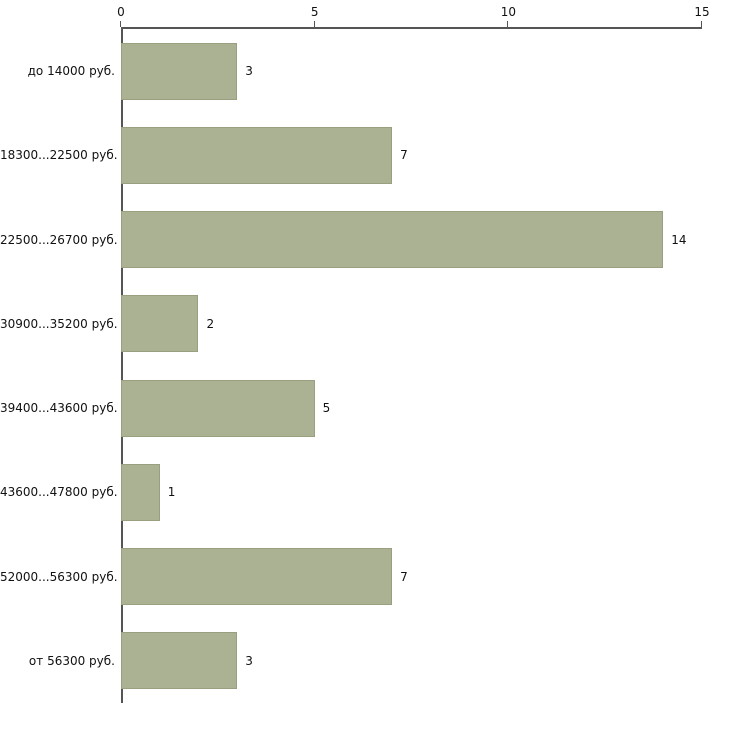 This screenshot has height=730, width=730. Describe the element at coordinates (326, 408) in the screenshot. I see `value-label: 5` at that location.